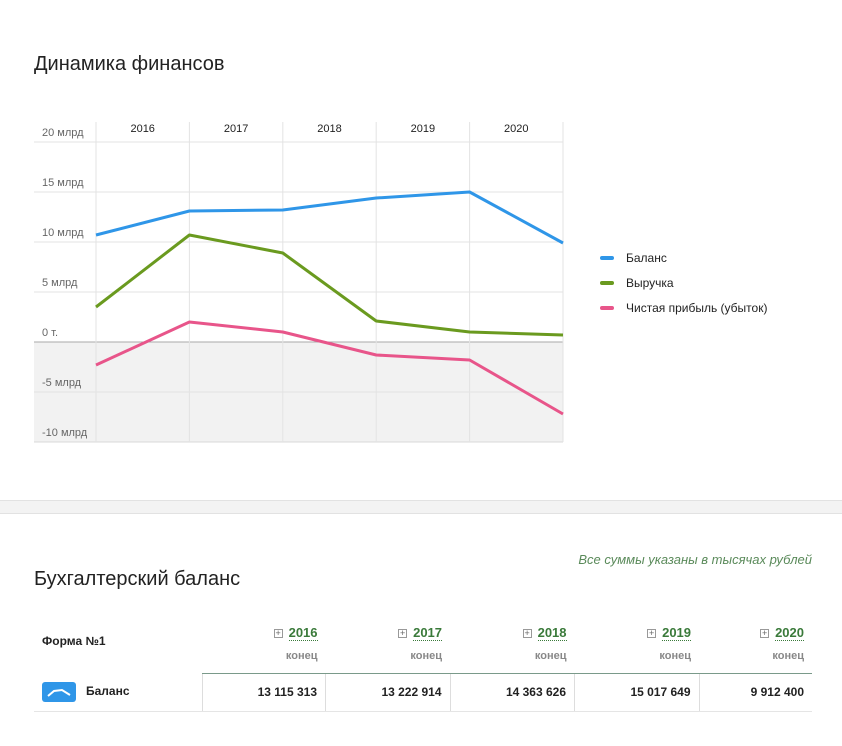 This screenshot has width=842, height=746. I want to click on year-link: 2017, so click(428, 633).